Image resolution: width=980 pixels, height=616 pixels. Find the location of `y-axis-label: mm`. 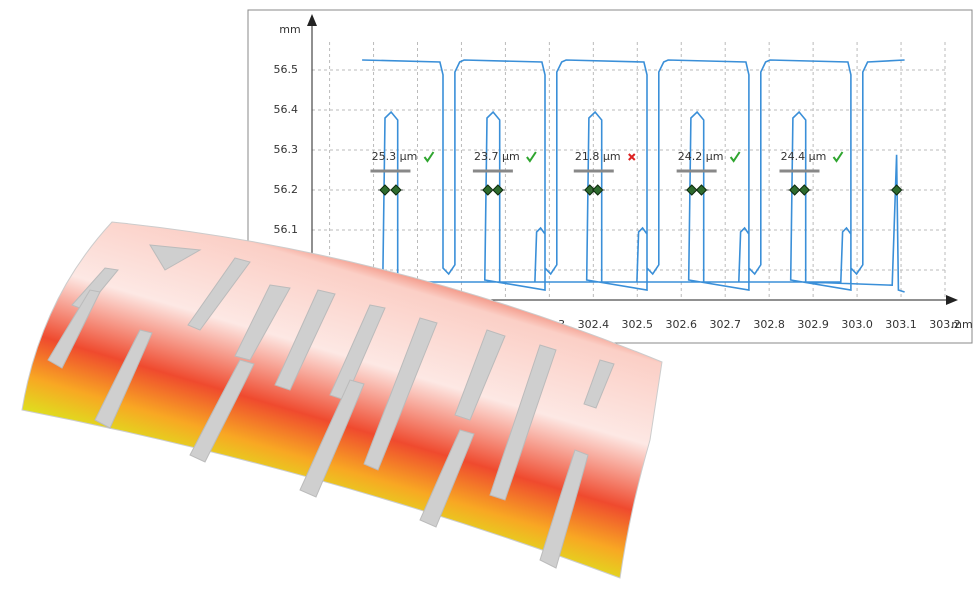

y-axis-label: mm is located at coordinates (289, 29).